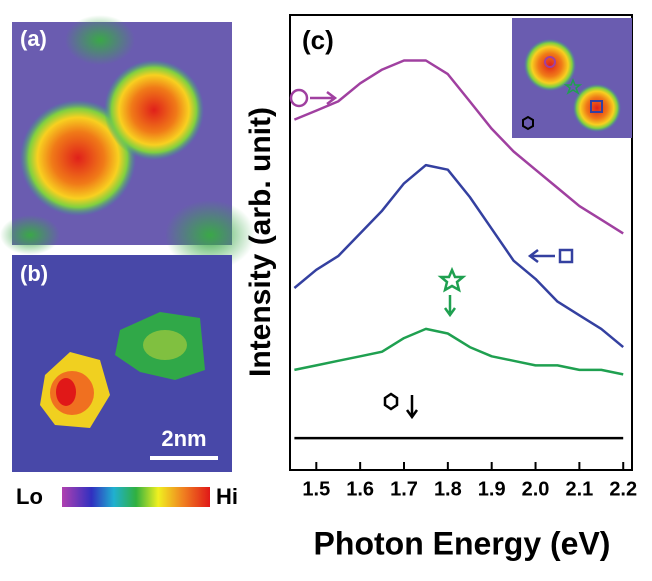  I want to click on x-tick-label: 2.2, so click(623, 489).